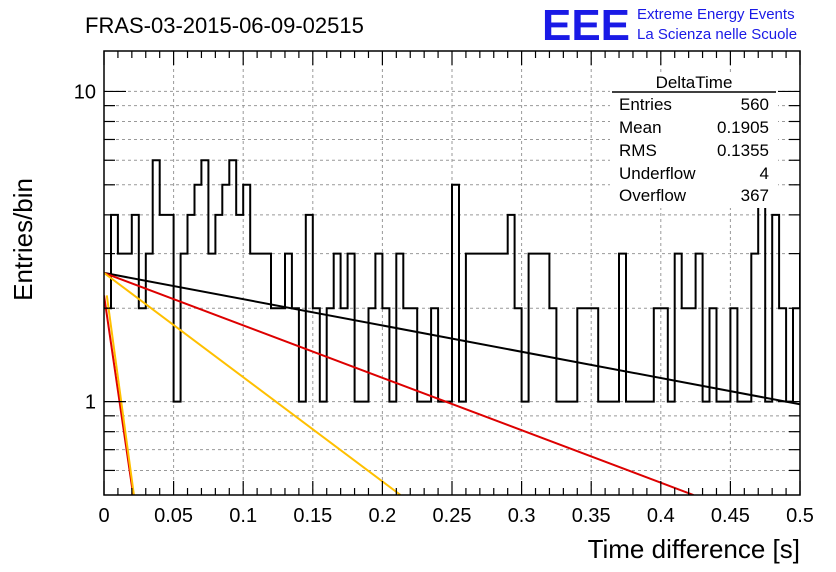 The image size is (836, 572). What do you see at coordinates (755, 104) in the screenshot?
I see `stats-value-entries: 560` at bounding box center [755, 104].